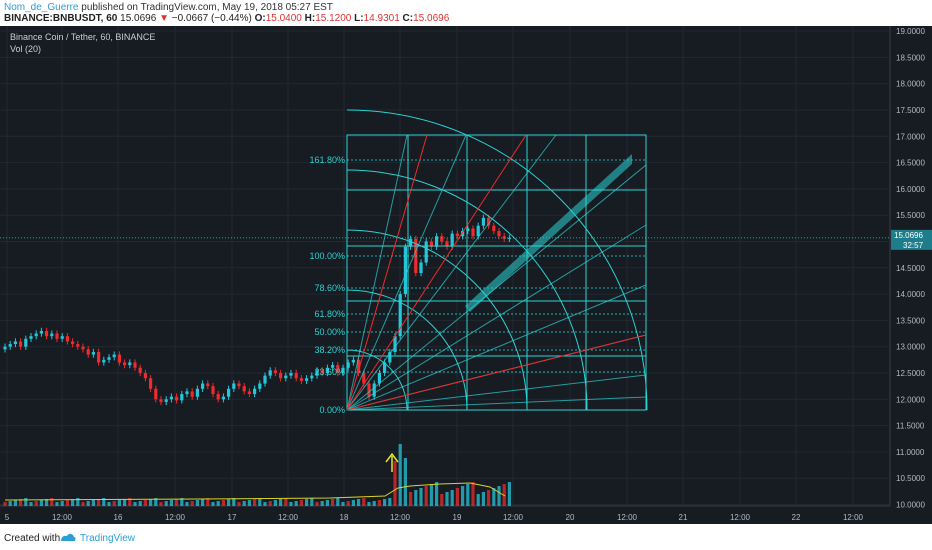  What do you see at coordinates (913, 245) in the screenshot?
I see `countdown-label: 32:57` at bounding box center [913, 245].